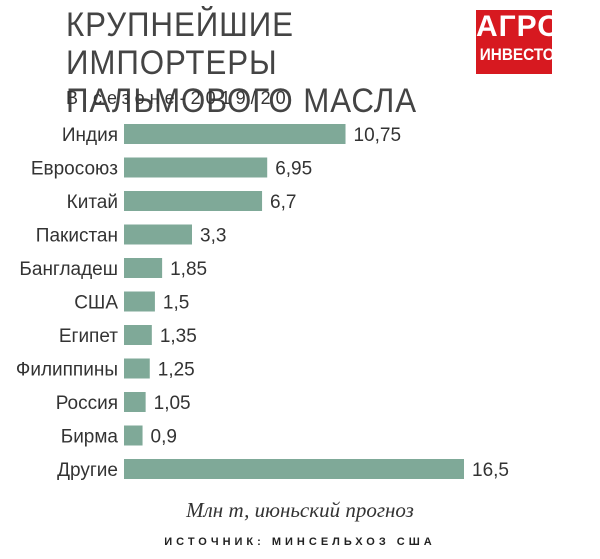 Image resolution: width=600 pixels, height=559 pixels. Describe the element at coordinates (77, 236) in the screenshot. I see `category-label: Пакистан` at that location.